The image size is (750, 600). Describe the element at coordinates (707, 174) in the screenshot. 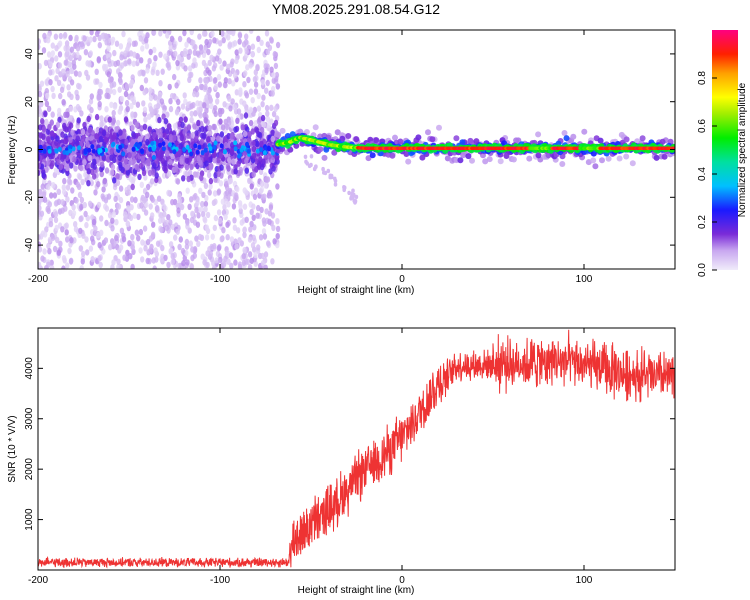

I see `colorbar-ticks: 0.00.20.40.60.8` at that location.